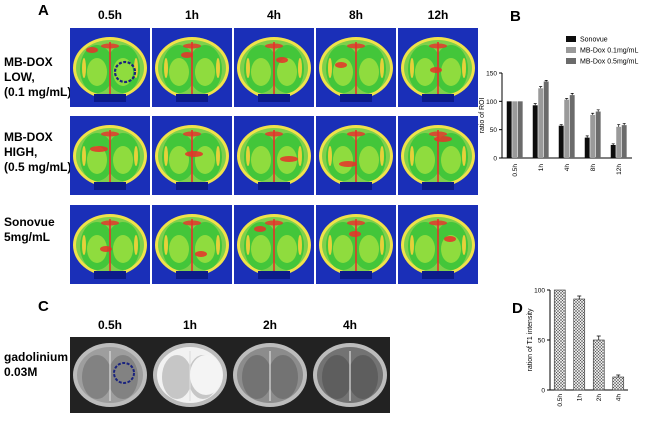  I want to click on y-tick-label: 150, so click(491, 74).